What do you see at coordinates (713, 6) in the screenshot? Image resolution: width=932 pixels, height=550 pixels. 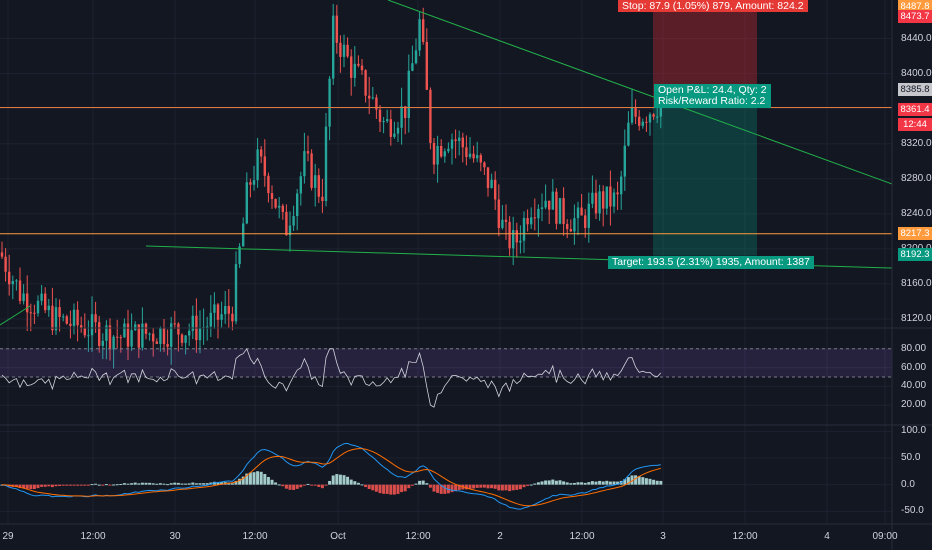 I see `stop-label: Stop: 87.9 (1.05%) 879, Amount: 824.2` at bounding box center [713, 6].